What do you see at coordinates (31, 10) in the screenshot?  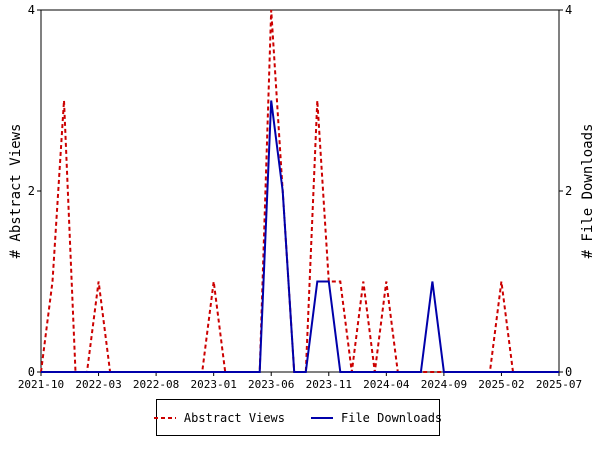 I see `y-tick-label-left: 4` at bounding box center [31, 10].